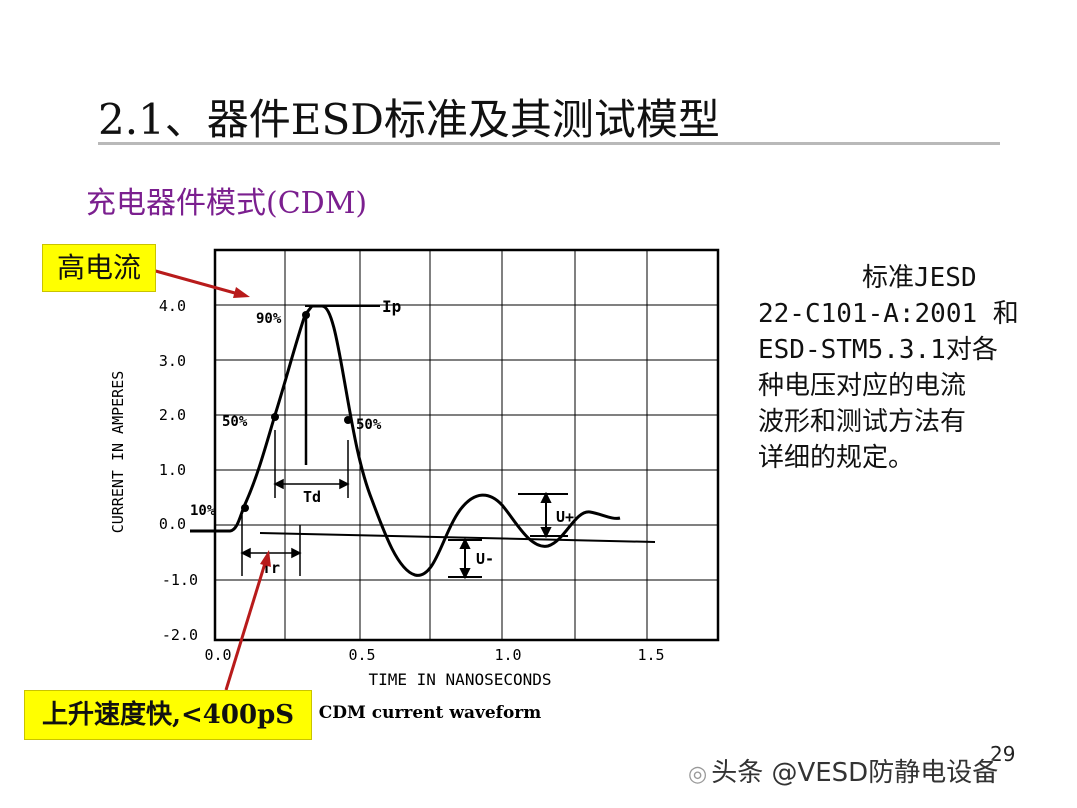 This screenshot has height=808, width=1077. Describe the element at coordinates (348, 420) in the screenshot. I see `point-50-right-marker` at that location.